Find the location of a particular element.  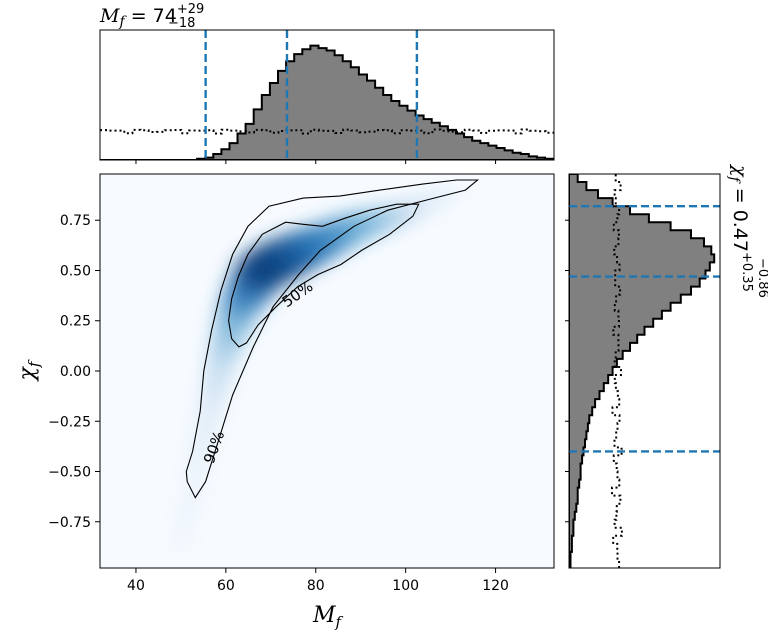

y-tick-label: 0.00 is located at coordinates (75, 372).